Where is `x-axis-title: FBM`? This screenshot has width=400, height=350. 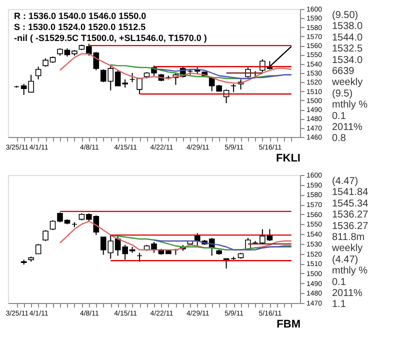 x-axis-title: FBM is located at coordinates (288, 324).